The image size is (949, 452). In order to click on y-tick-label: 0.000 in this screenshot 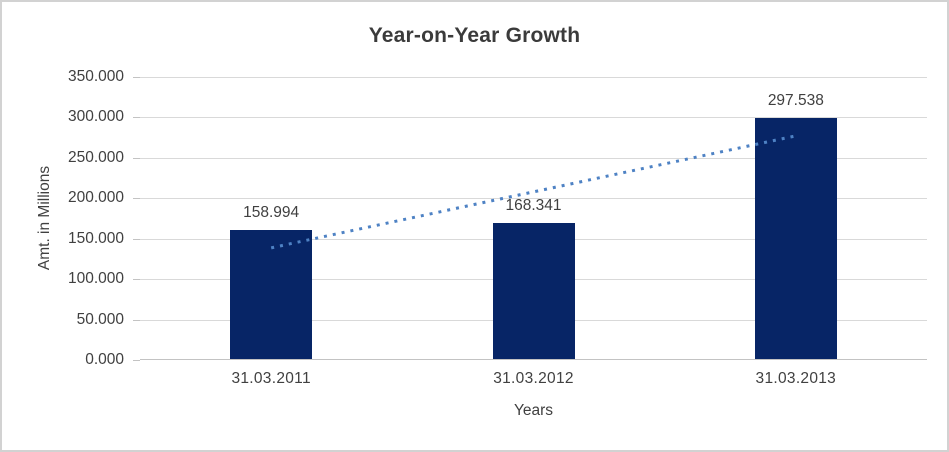, I will do `click(104, 359)`.